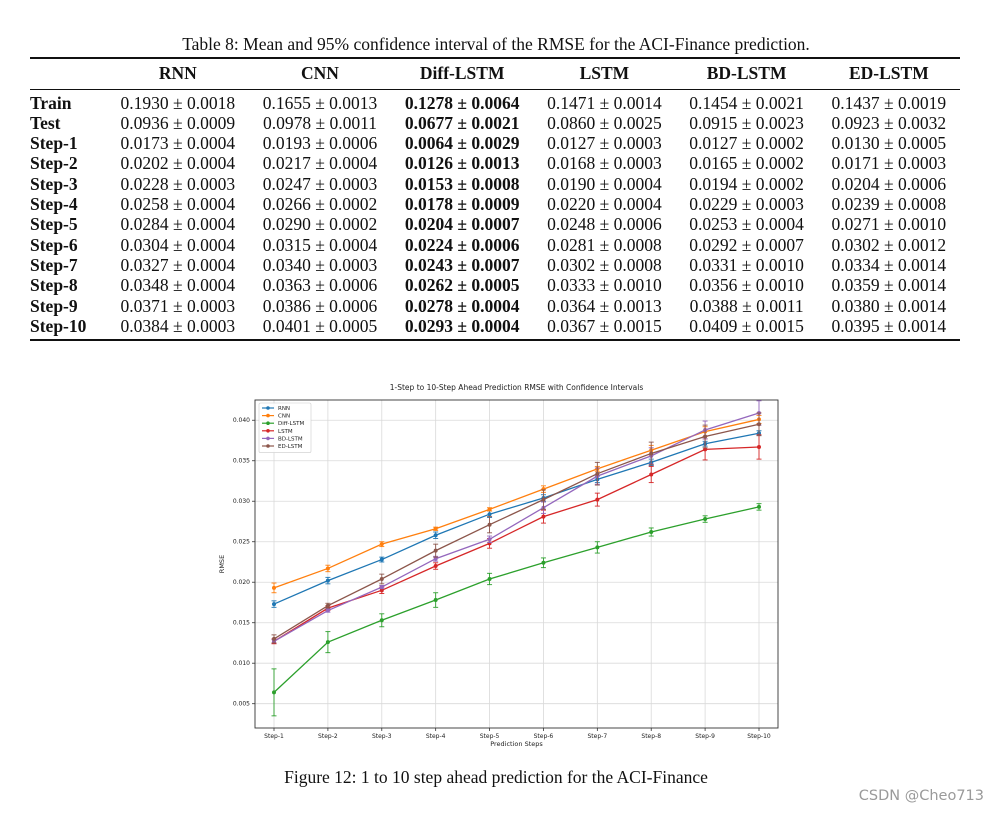 The image size is (992, 814). Describe the element at coordinates (746, 224) in the screenshot. I see `table-cell: 0.0253 ± 0.0004` at that location.